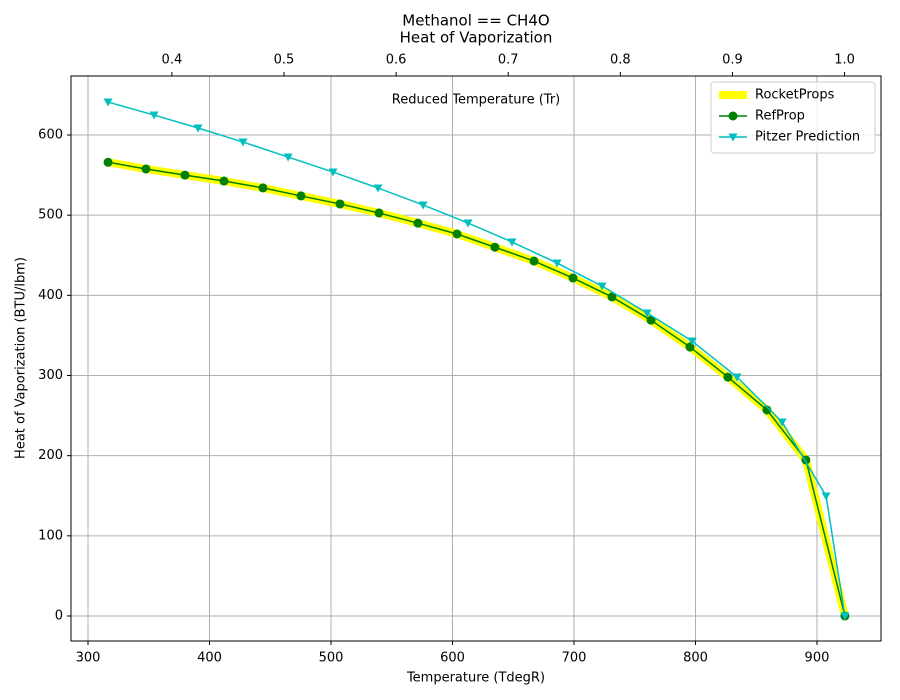 This screenshot has height=700, width=900. What do you see at coordinates (780, 116) in the screenshot?
I see `legend-label: RefProp` at bounding box center [780, 116].